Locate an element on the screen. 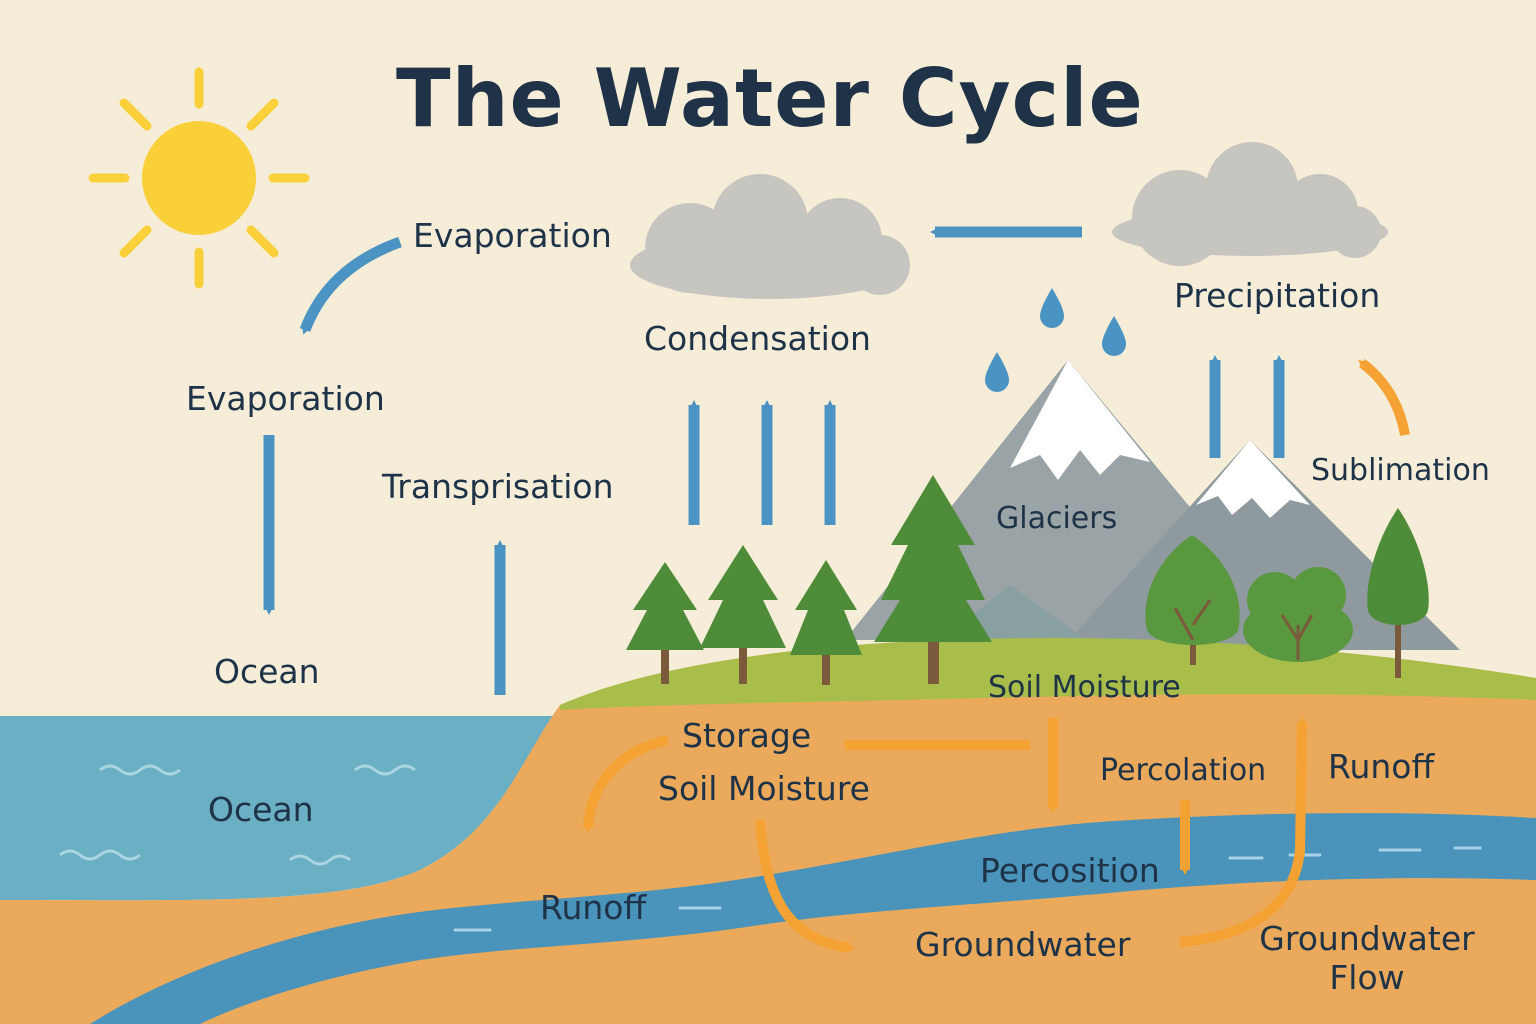  label-ocean-air: Ocean is located at coordinates (267, 671).